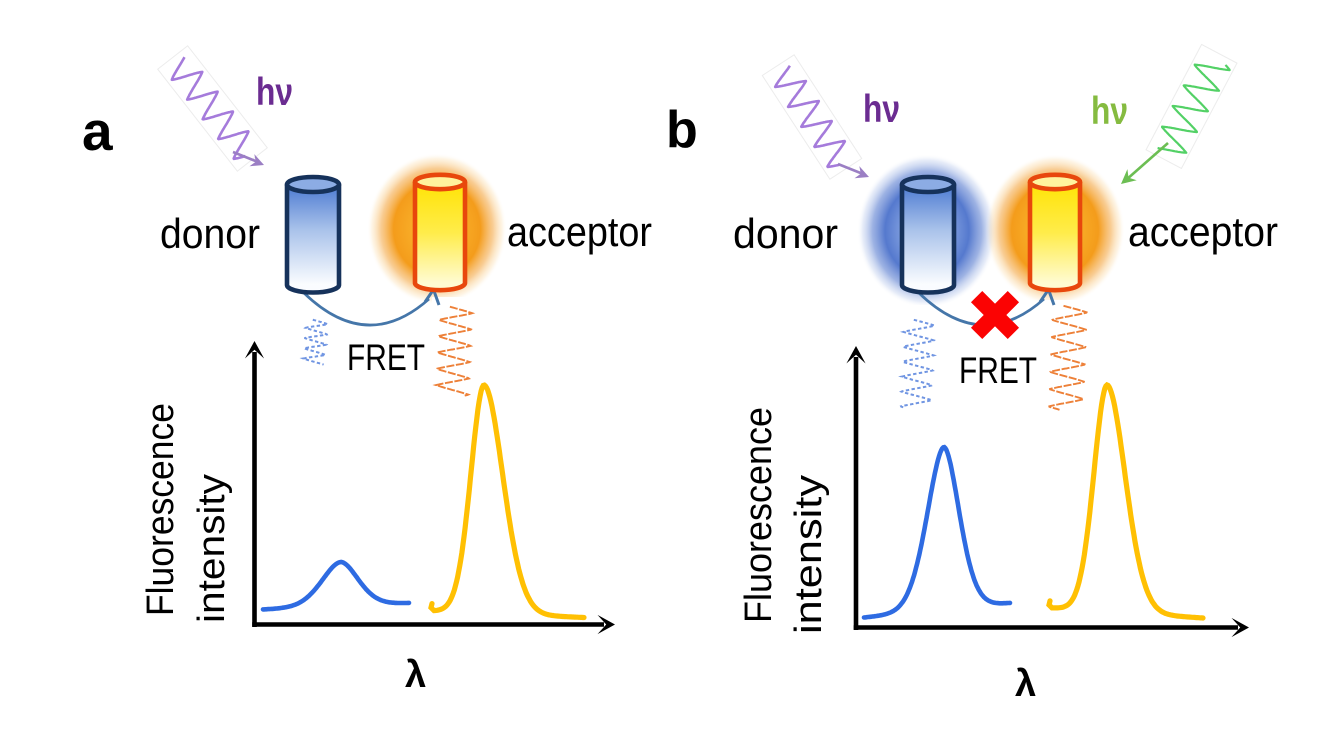 The height and width of the screenshot is (732, 1326). Describe the element at coordinates (682, 130) in the screenshot. I see `svg-text: b` at that location.